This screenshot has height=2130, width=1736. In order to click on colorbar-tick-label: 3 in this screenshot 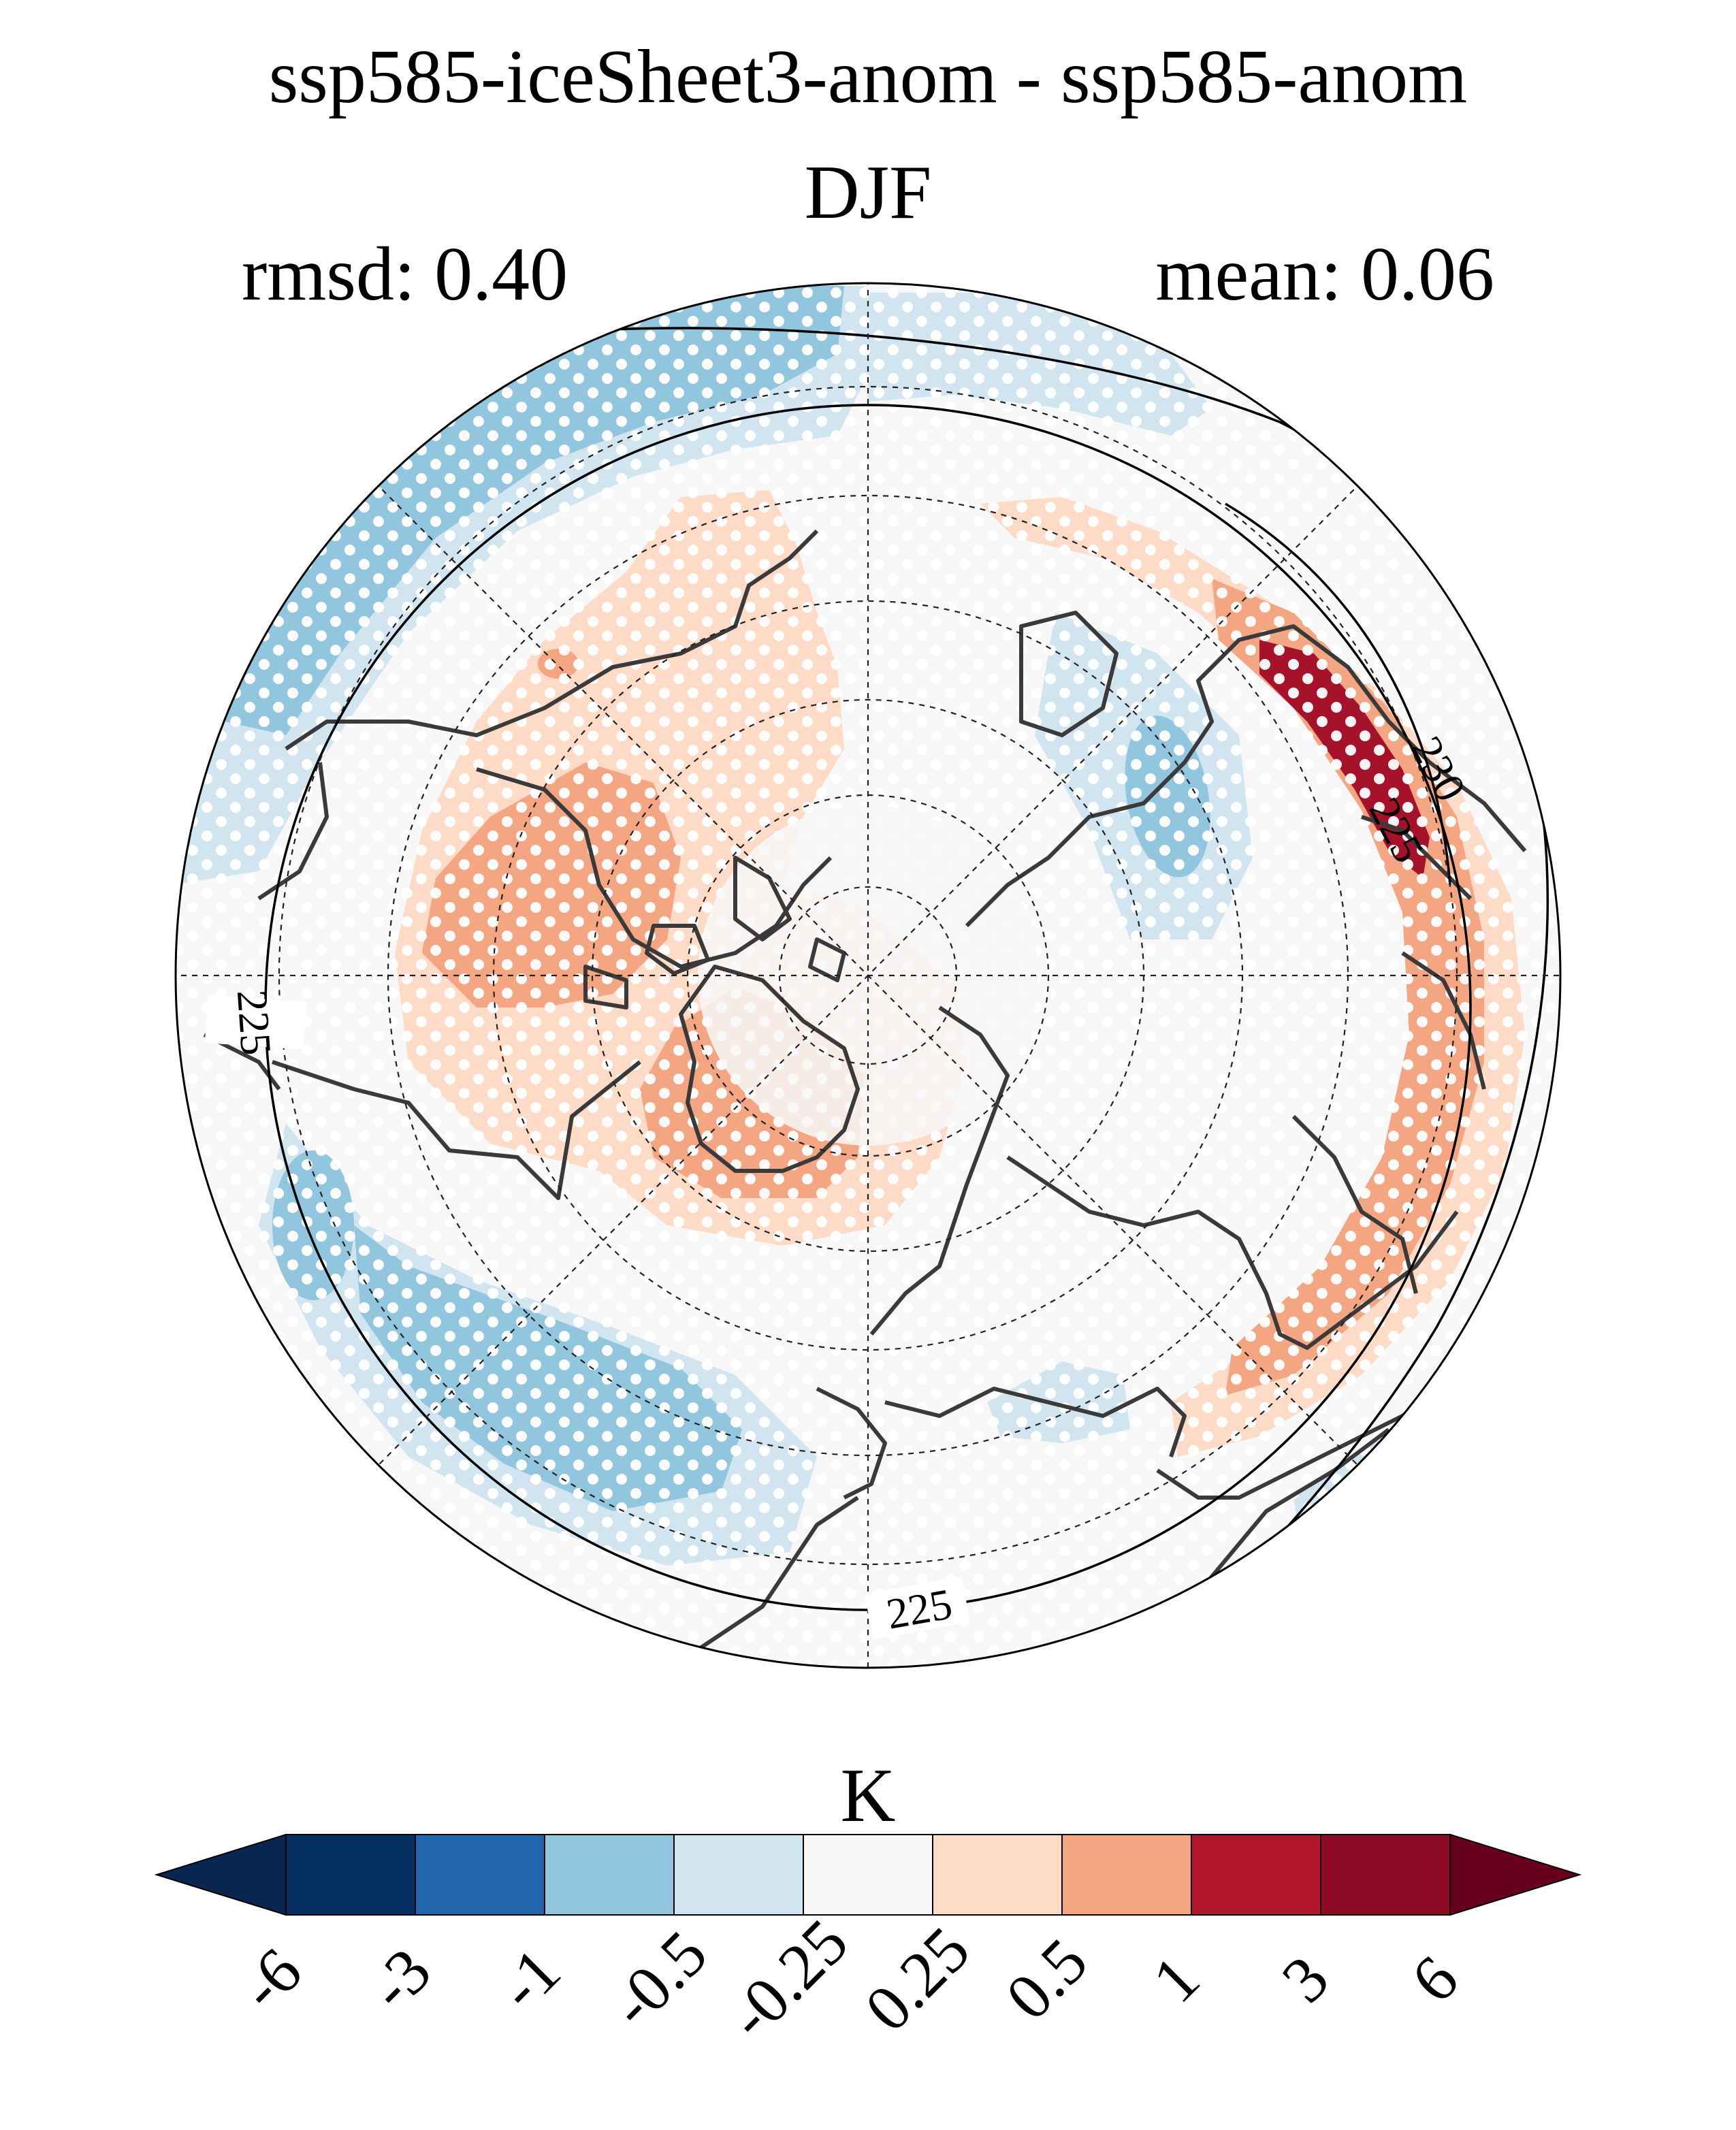, I will do `click(1305, 1978)`.